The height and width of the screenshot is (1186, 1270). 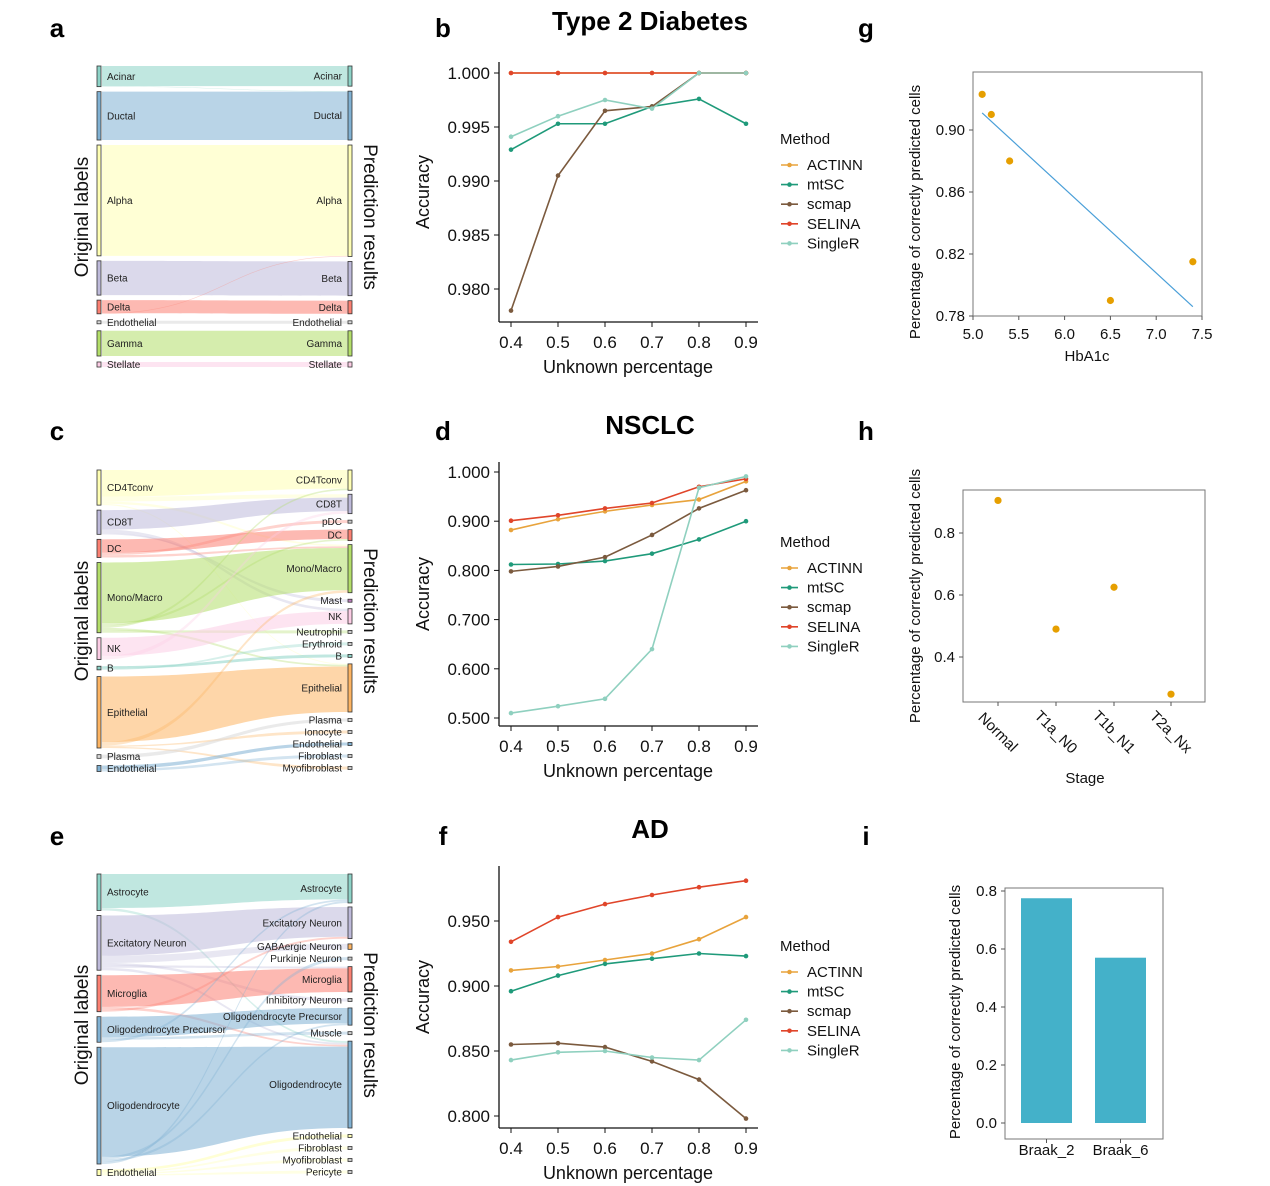 What do you see at coordinates (605, 1148) in the screenshot?
I see `x-tick-label: 0.6` at bounding box center [605, 1148].